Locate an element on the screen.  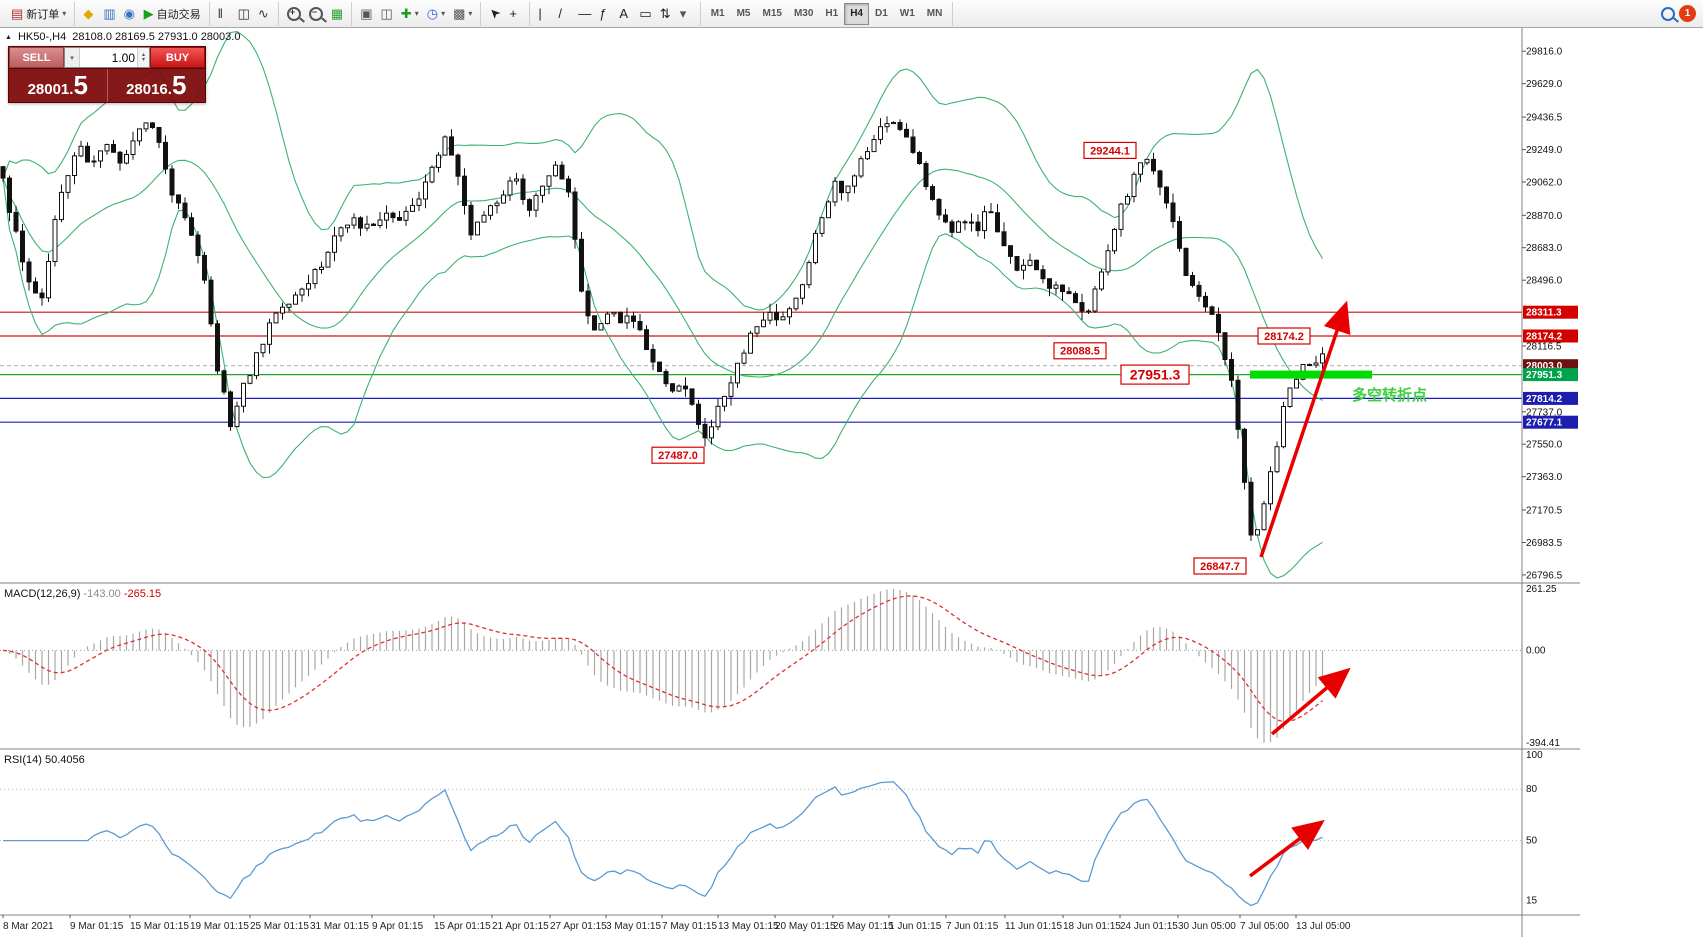
symbol-marker-icon: ▲ is located at coordinates (8, 37).